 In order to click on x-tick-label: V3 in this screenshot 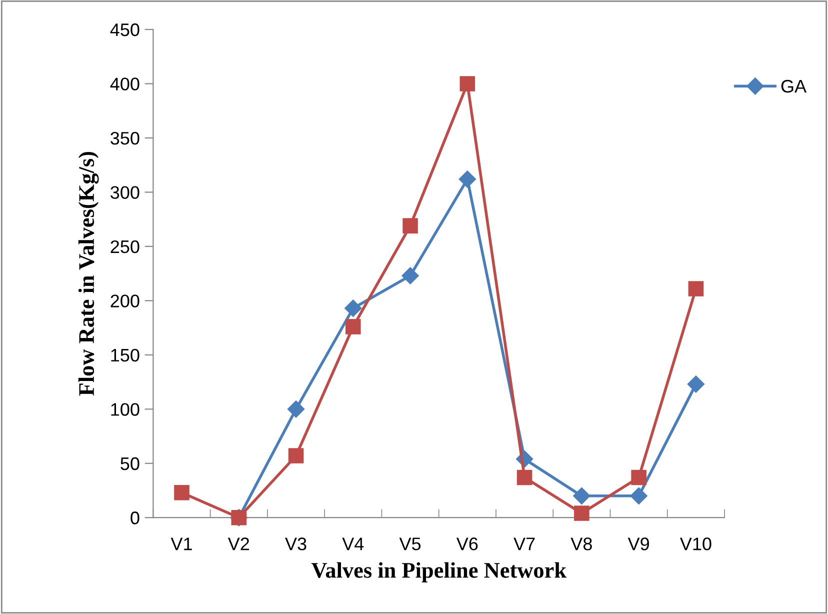, I will do `click(295, 544)`.